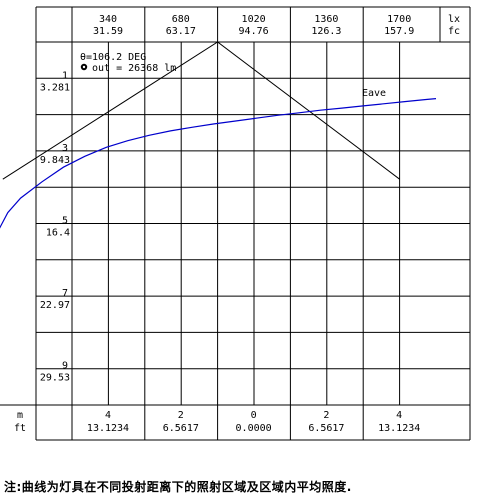 This screenshot has height=500, width=478. I want to click on y-tick-m: 7, so click(65, 293).